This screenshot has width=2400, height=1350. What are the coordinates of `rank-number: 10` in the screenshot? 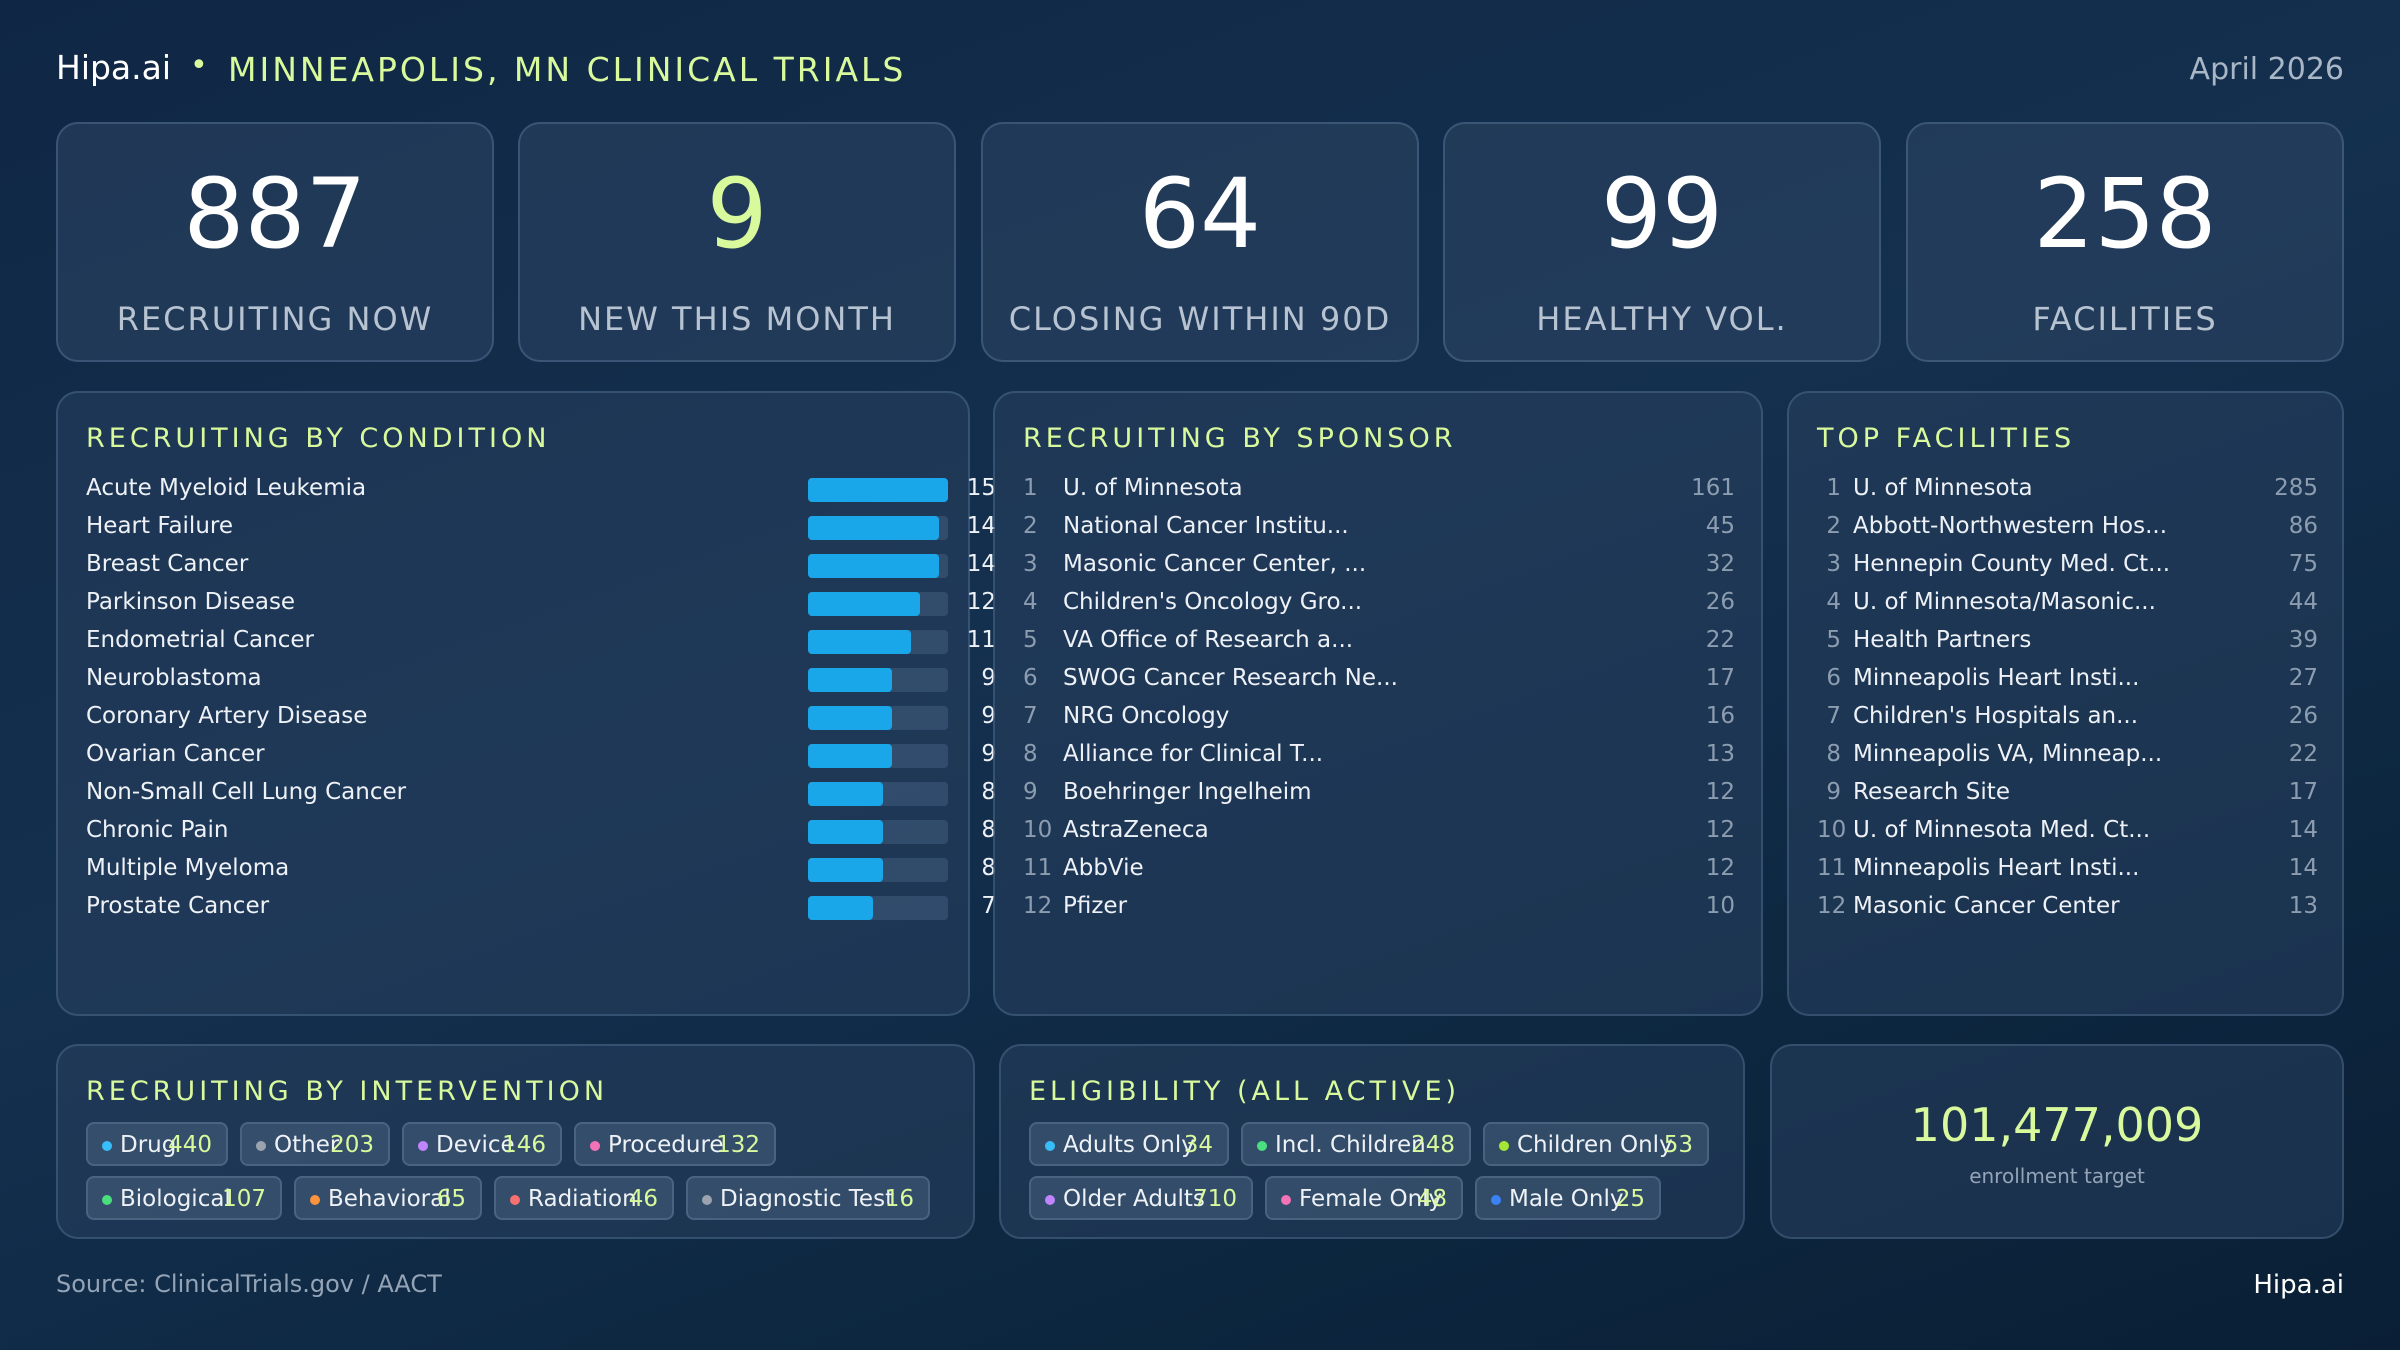 It's located at (1038, 830).